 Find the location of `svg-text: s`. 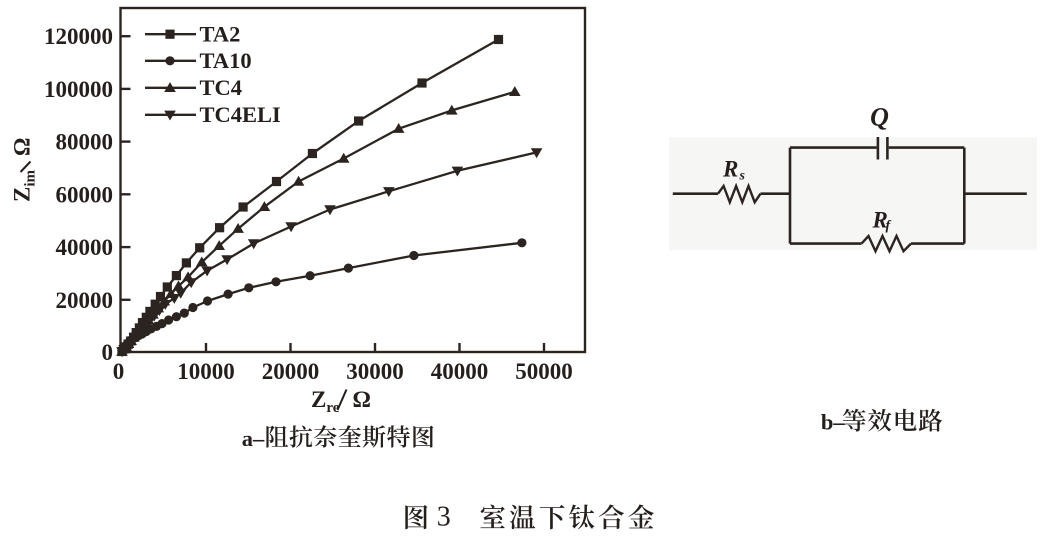

svg-text: s is located at coordinates (742, 176).